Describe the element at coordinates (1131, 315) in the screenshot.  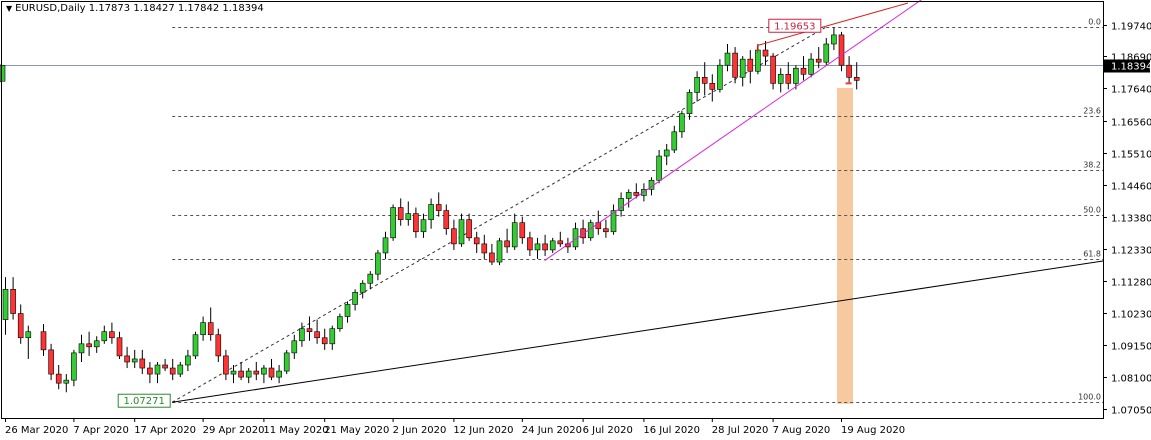
I see `y-tick-label: 1.10230` at that location.